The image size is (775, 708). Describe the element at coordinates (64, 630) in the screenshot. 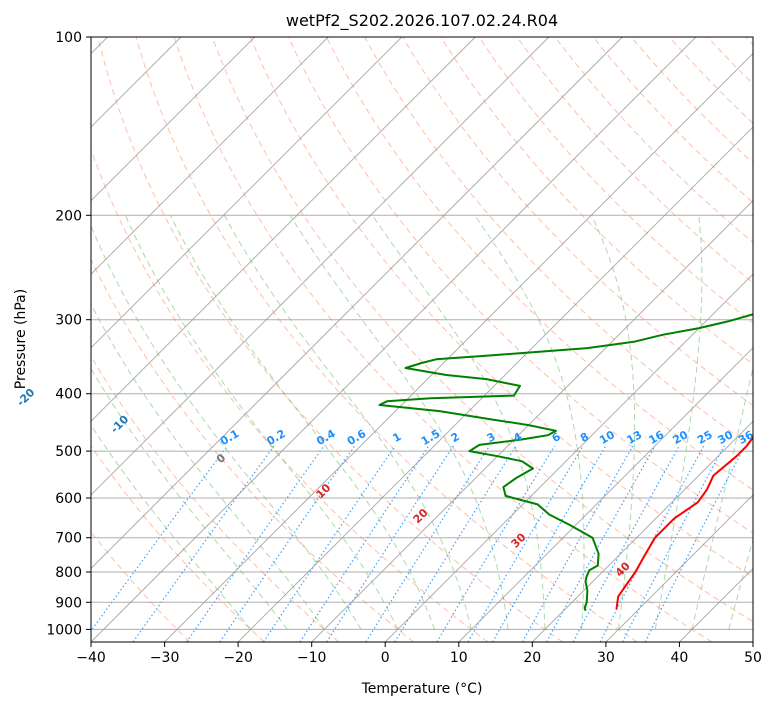

I see `y-tick-label: 1000` at that location.